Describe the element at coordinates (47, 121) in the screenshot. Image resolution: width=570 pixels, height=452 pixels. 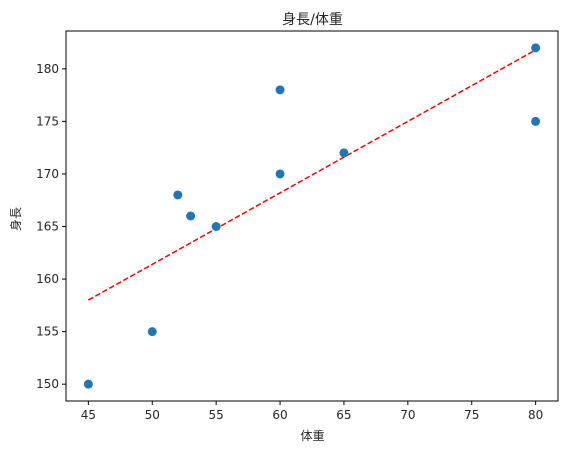
I see `y-tick-label: 175` at that location.